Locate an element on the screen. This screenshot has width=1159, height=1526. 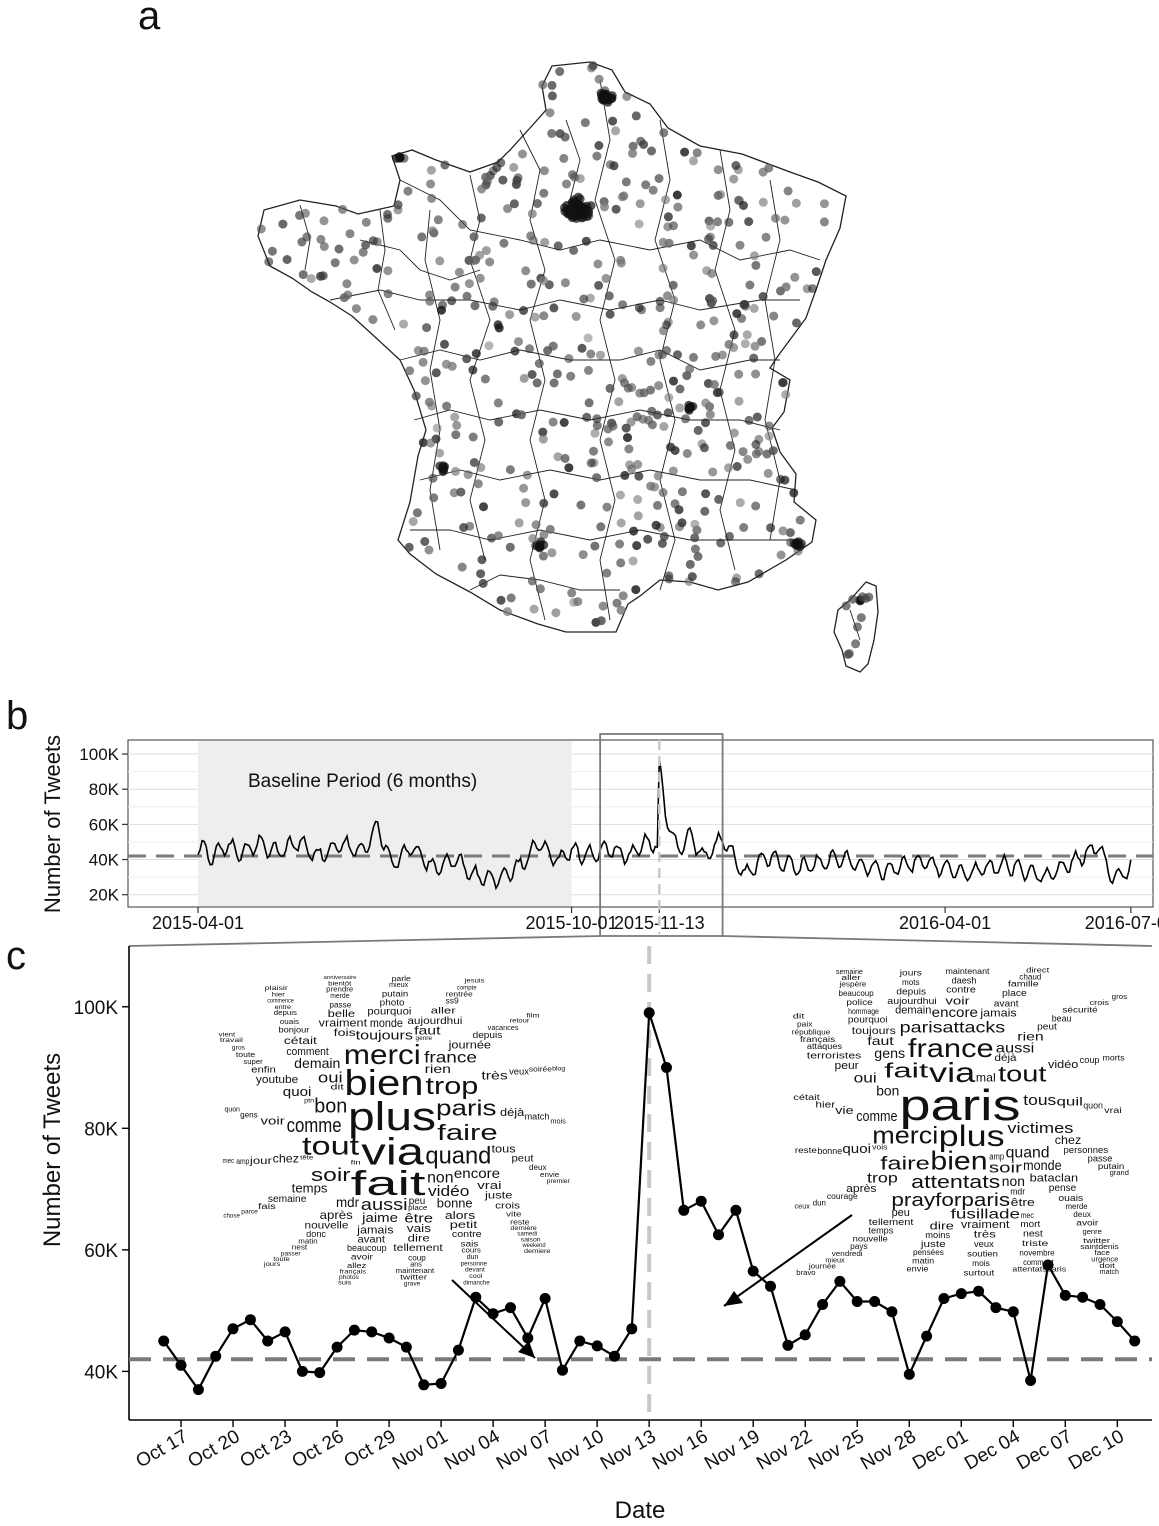
wordcloud-word: tellement is located at coordinates (418, 1248).